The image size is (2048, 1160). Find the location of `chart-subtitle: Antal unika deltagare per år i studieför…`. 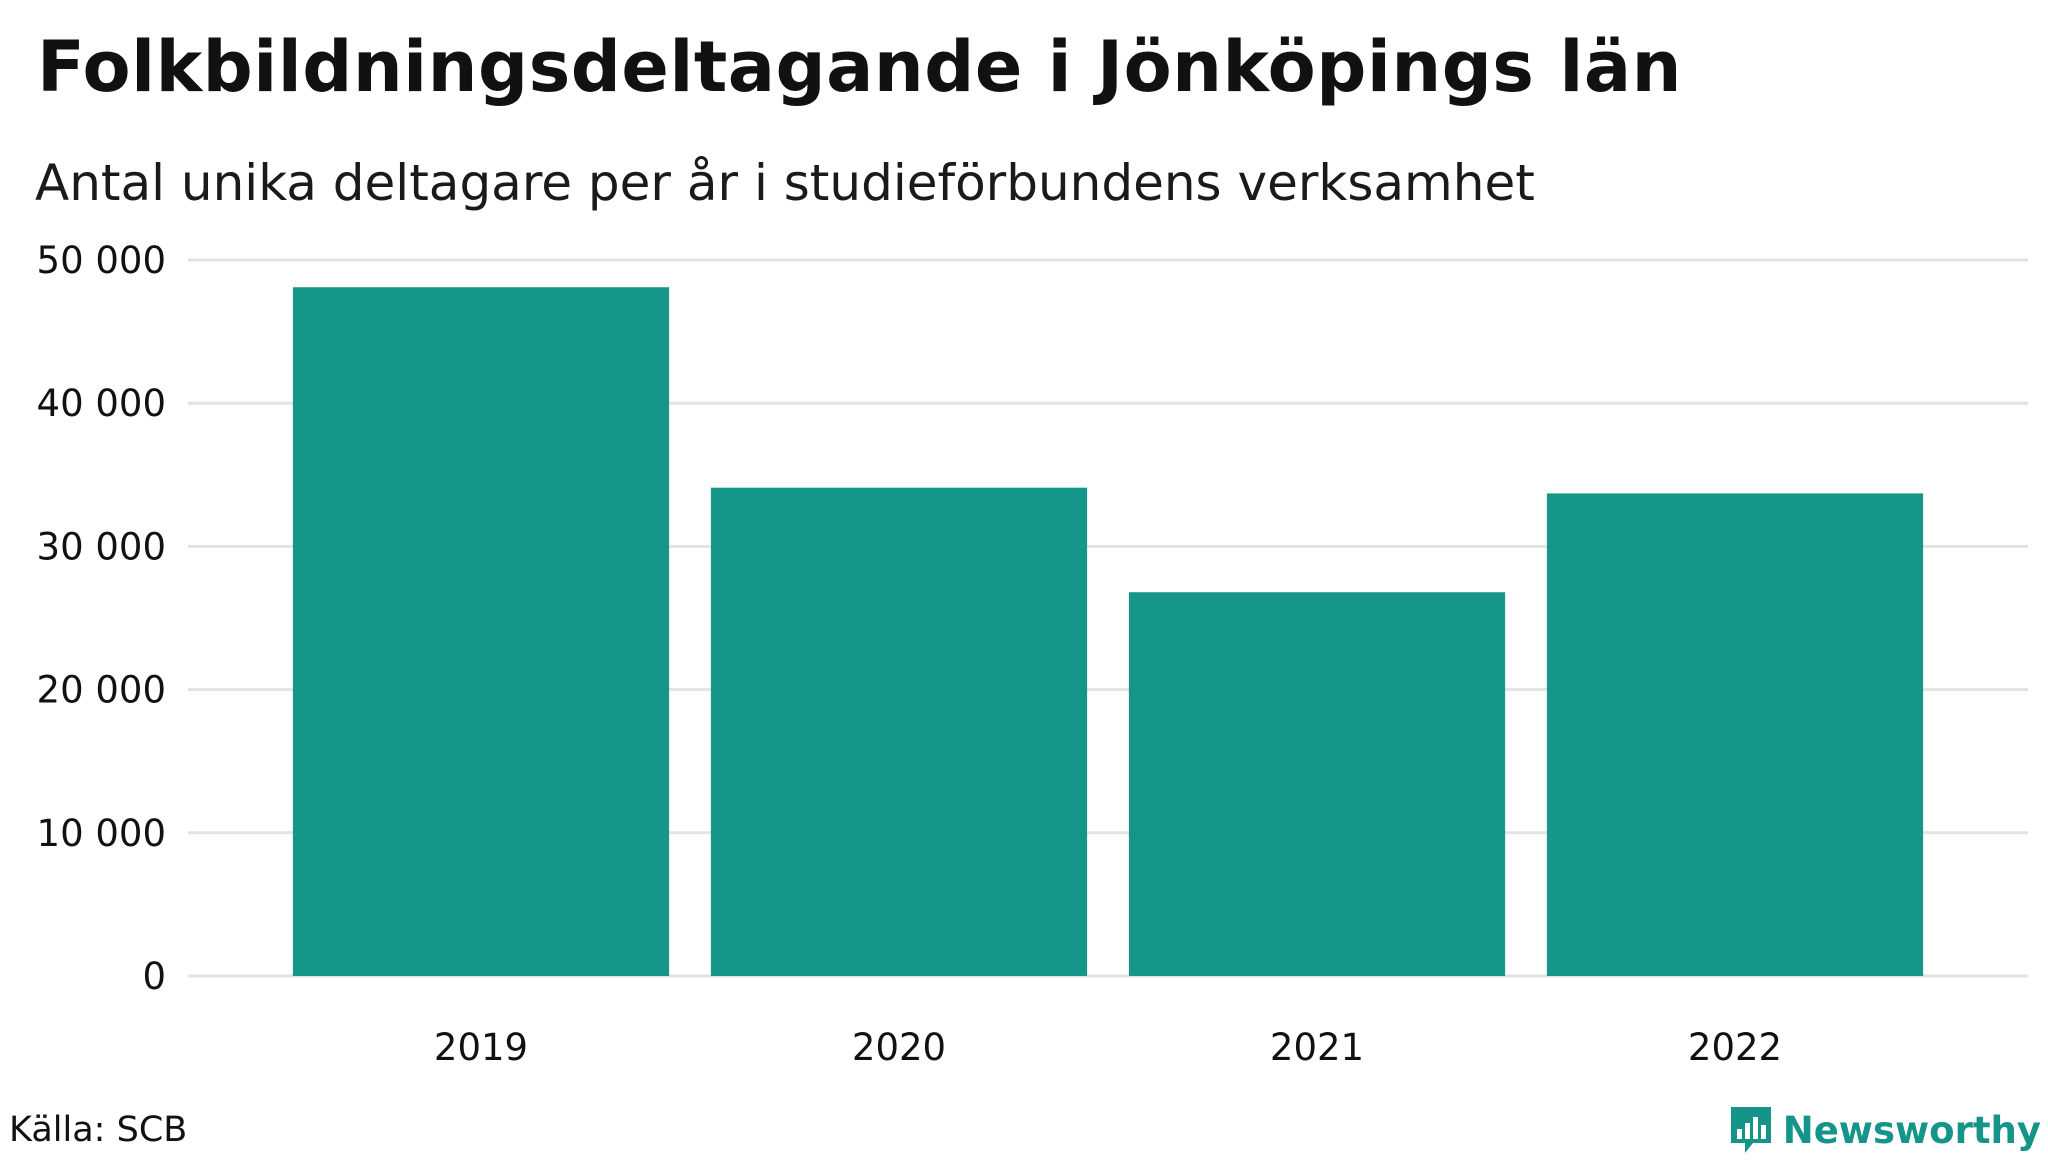

chart-subtitle: Antal unika deltagare per år i studieför… is located at coordinates (785, 183).